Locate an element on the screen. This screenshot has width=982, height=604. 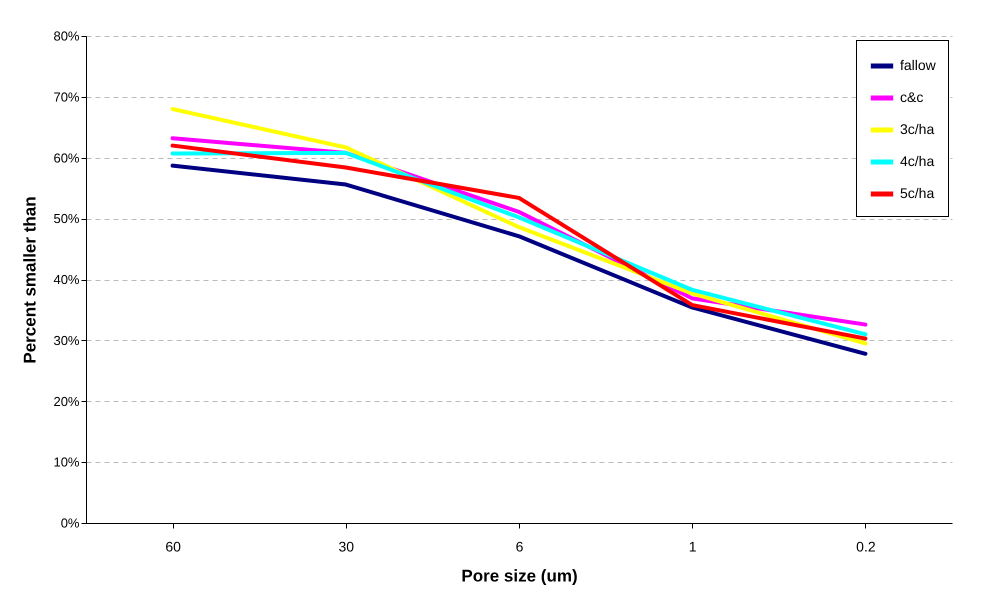
x-tick-label: 60 is located at coordinates (173, 546).